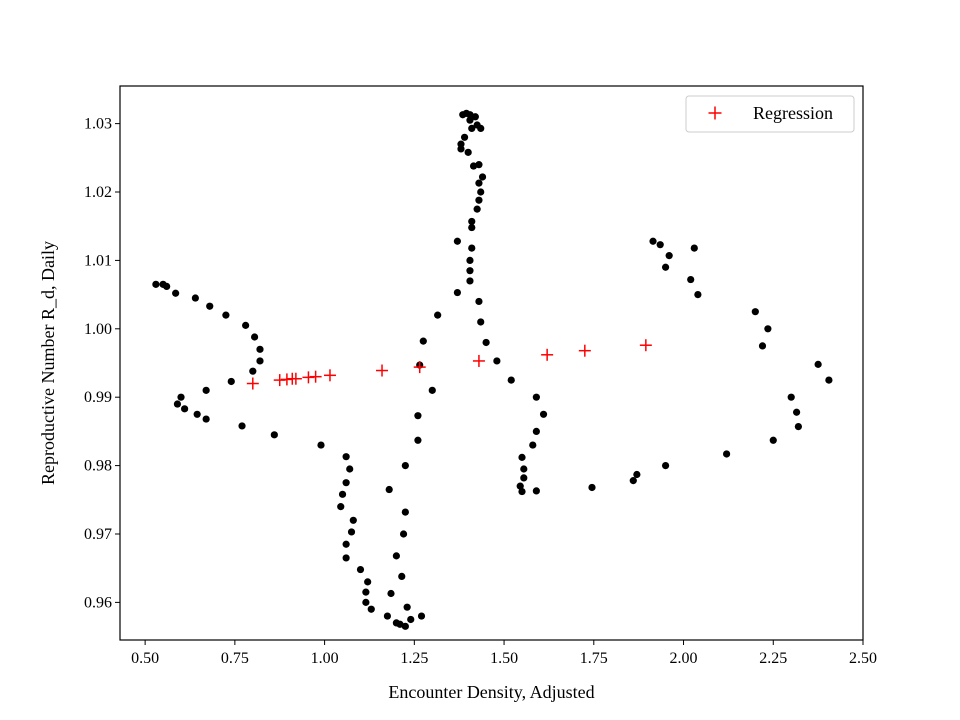  What do you see at coordinates (98, 329) in the screenshot?
I see `y-tick-label: 1.00` at bounding box center [98, 329].